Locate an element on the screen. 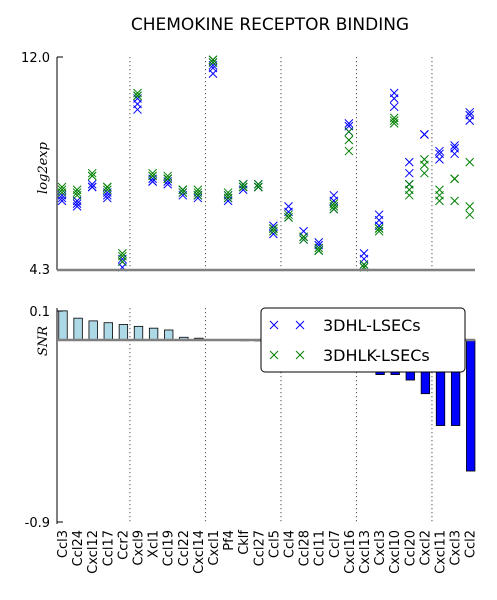 The height and width of the screenshot is (600, 497). top-ytick-max: 12.0 is located at coordinates (35, 58).